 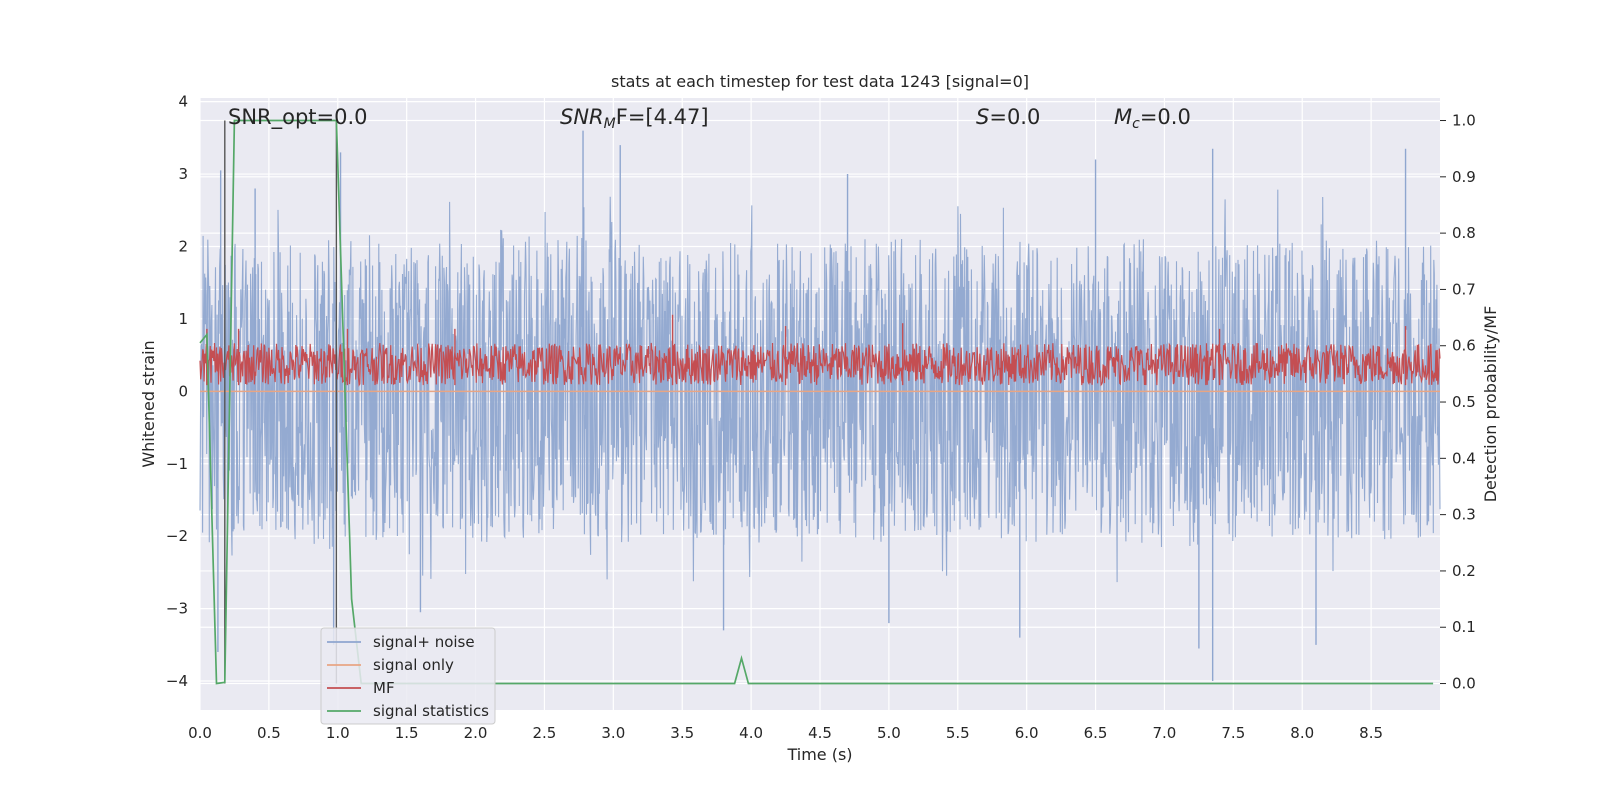 I want to click on x-tick-7: 3.5, so click(x=682, y=733).